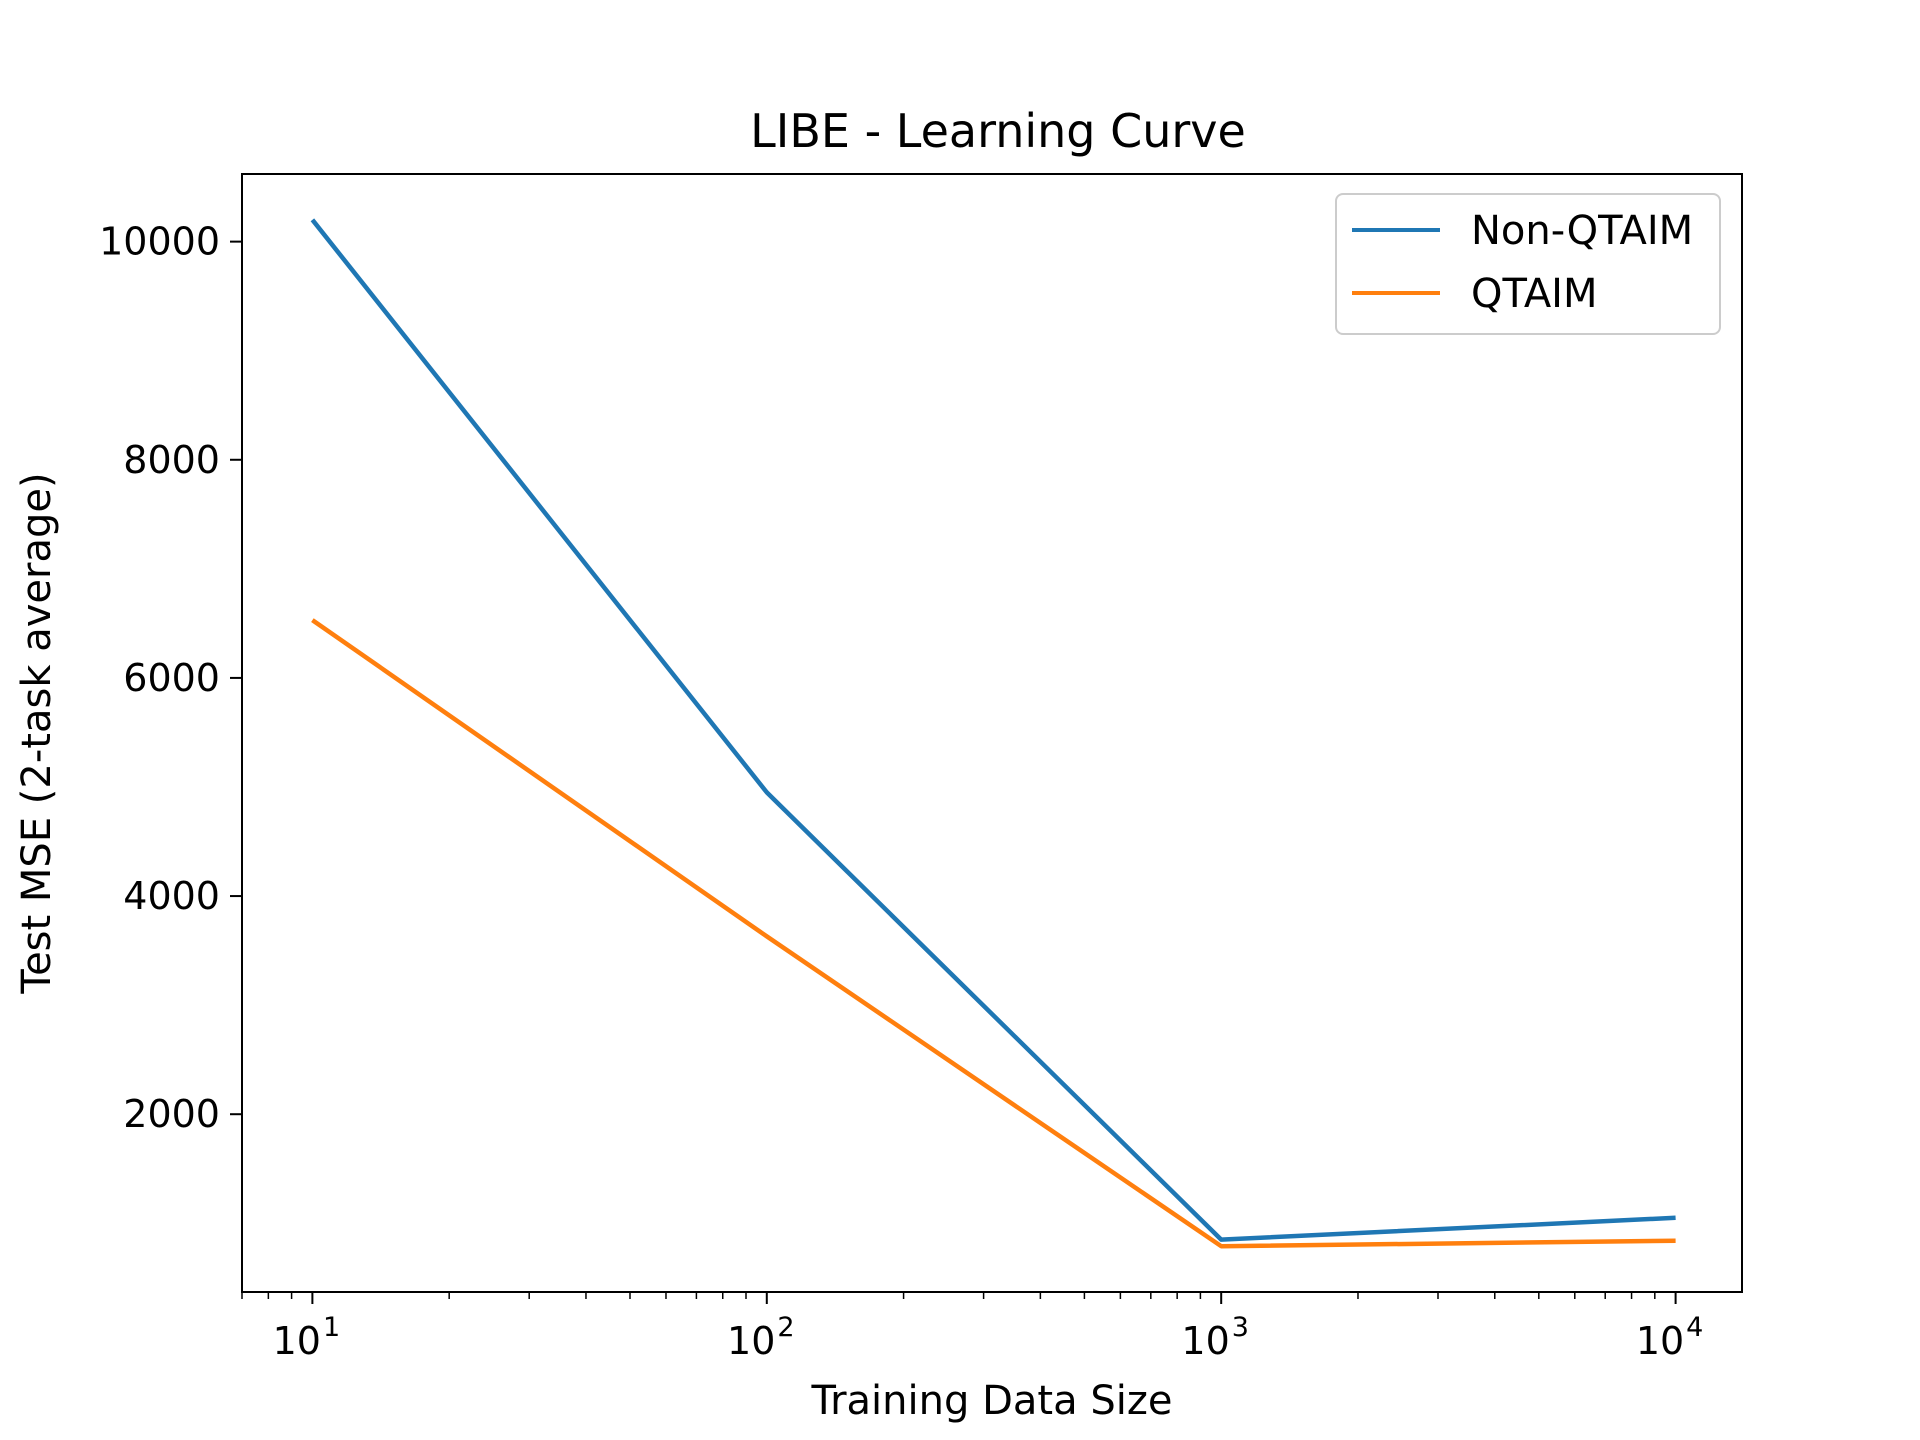 This screenshot has width=1920, height=1440. I want to click on y-axis-label: Test MSE (2-task average), so click(37, 733).